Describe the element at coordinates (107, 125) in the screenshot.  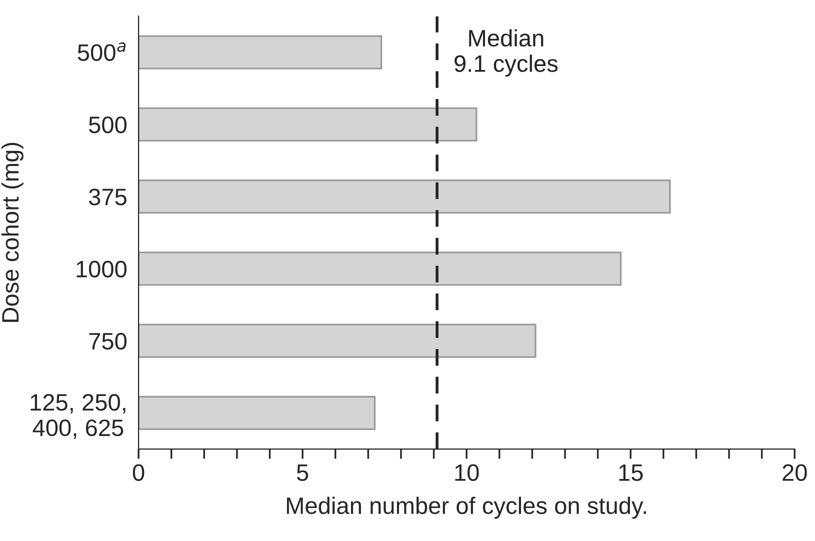
I see `y-tick-label: 500` at that location.